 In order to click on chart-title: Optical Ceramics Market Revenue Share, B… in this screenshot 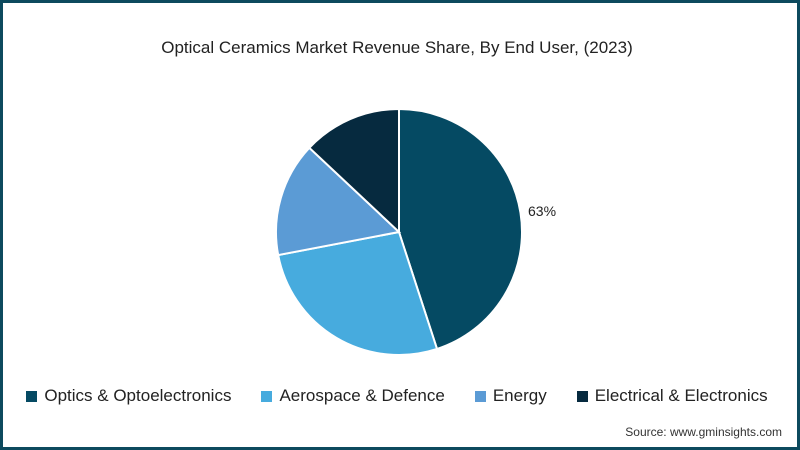, I will do `click(397, 47)`.